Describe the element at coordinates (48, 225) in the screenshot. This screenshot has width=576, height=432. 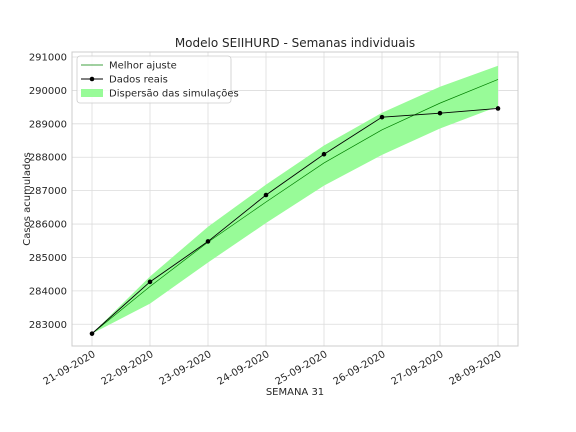
I see `y-tick-label: 286000` at that location.